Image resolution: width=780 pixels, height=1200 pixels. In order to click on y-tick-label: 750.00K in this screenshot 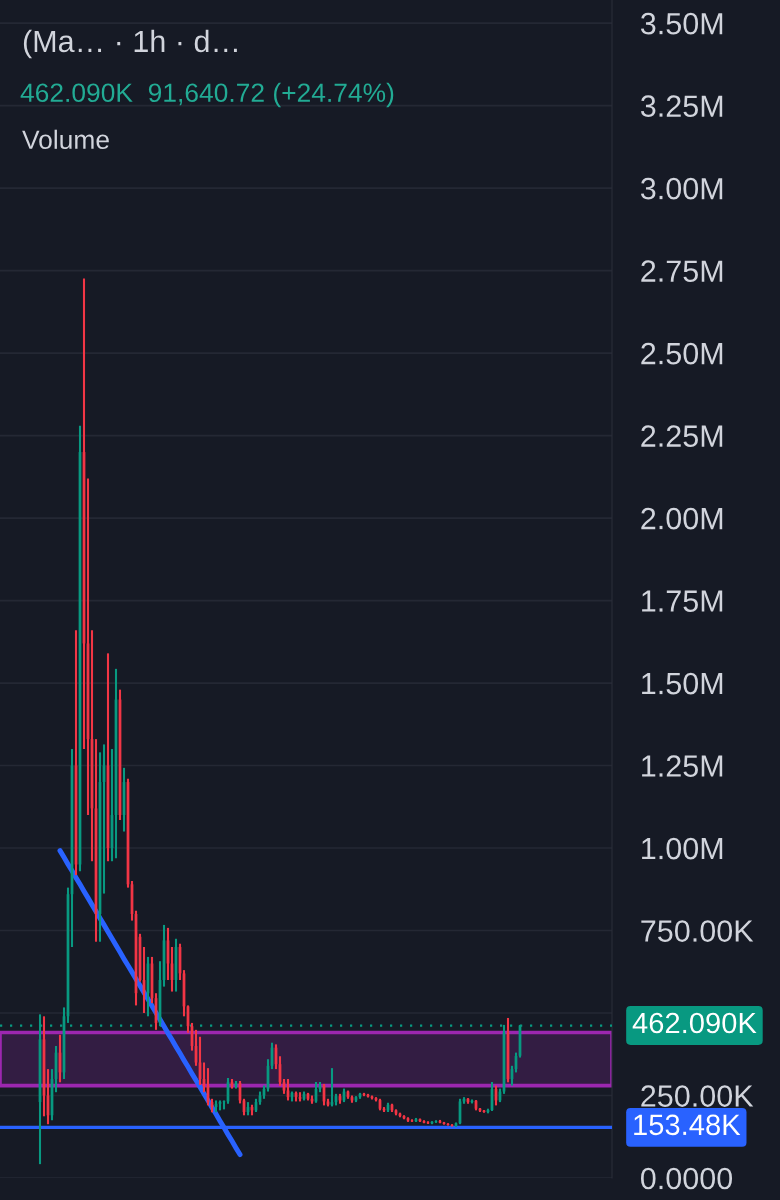, I will do `click(697, 931)`.